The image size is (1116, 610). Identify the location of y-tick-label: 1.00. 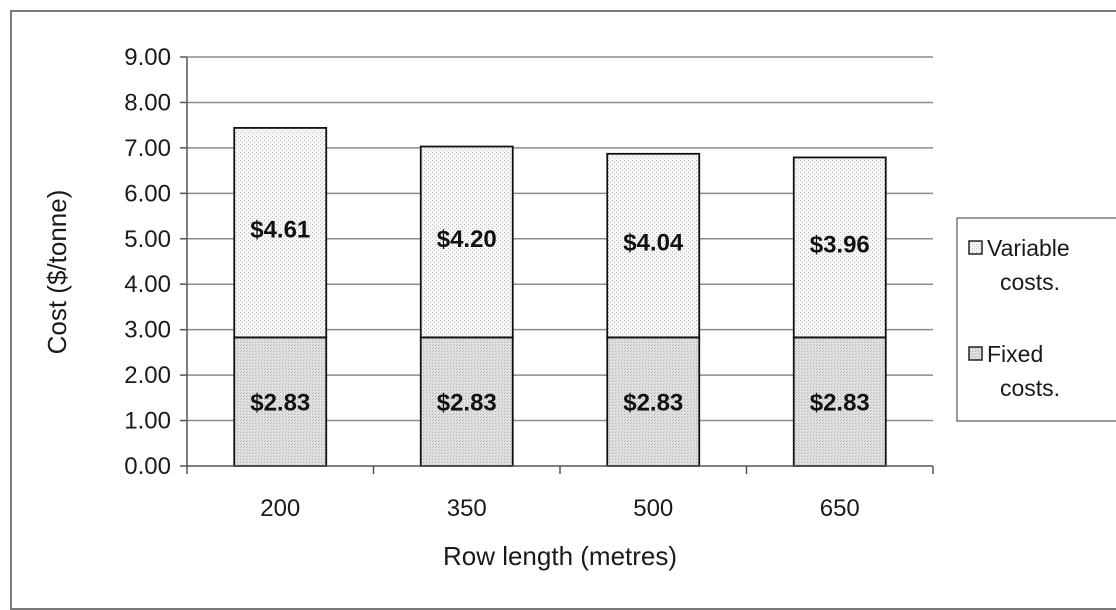
(147, 421).